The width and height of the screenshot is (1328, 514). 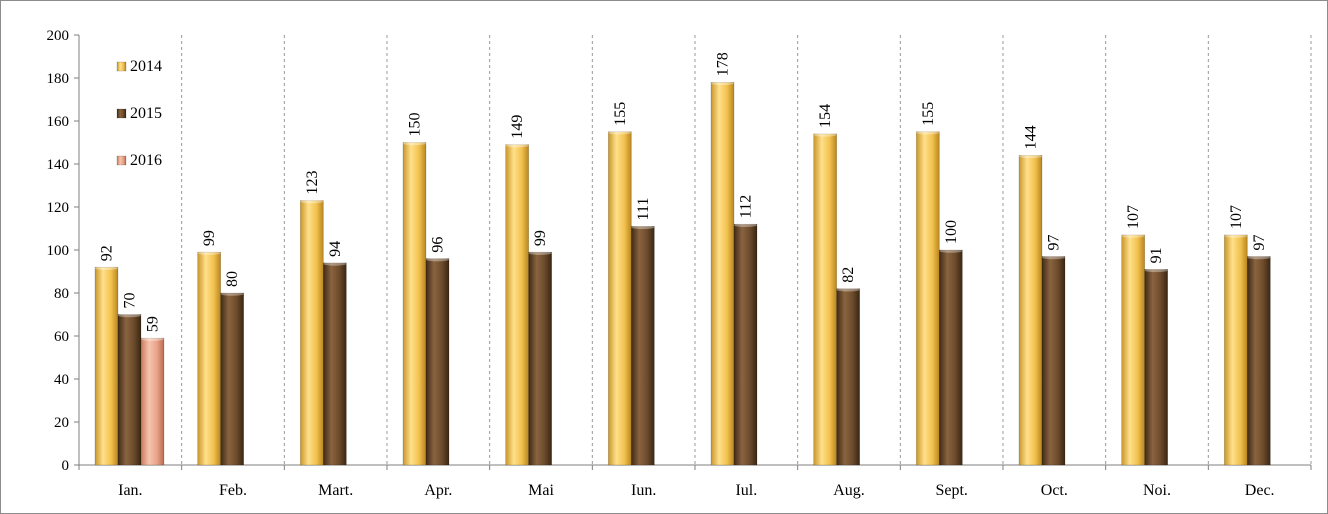 I want to click on data-label: 91, so click(x=1156, y=255).